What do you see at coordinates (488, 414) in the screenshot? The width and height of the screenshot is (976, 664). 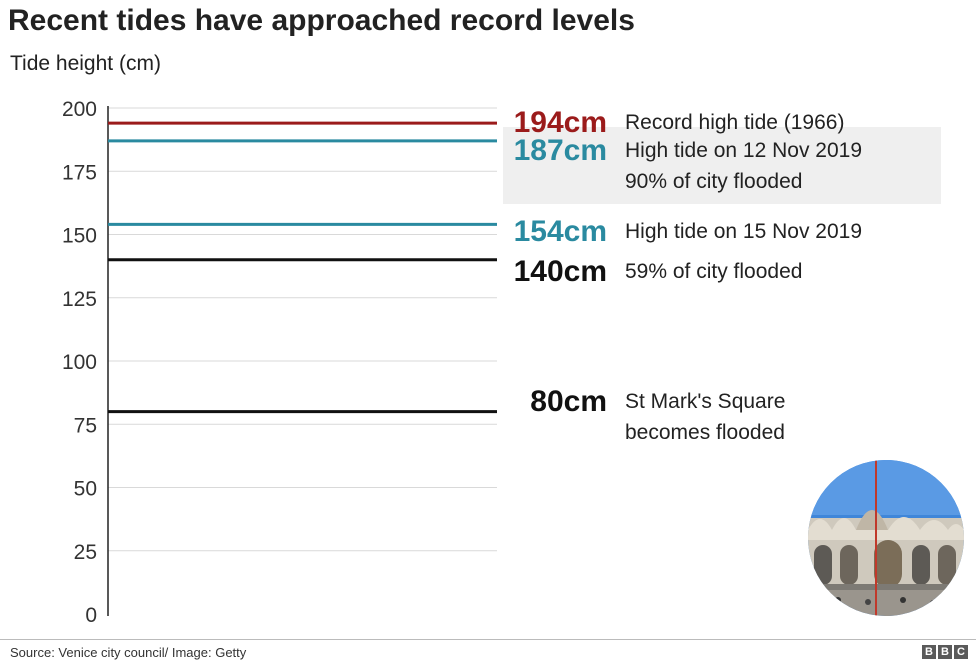 I see `tide-annotation: 80cm St Mark's Square becomes flooded` at bounding box center [488, 414].